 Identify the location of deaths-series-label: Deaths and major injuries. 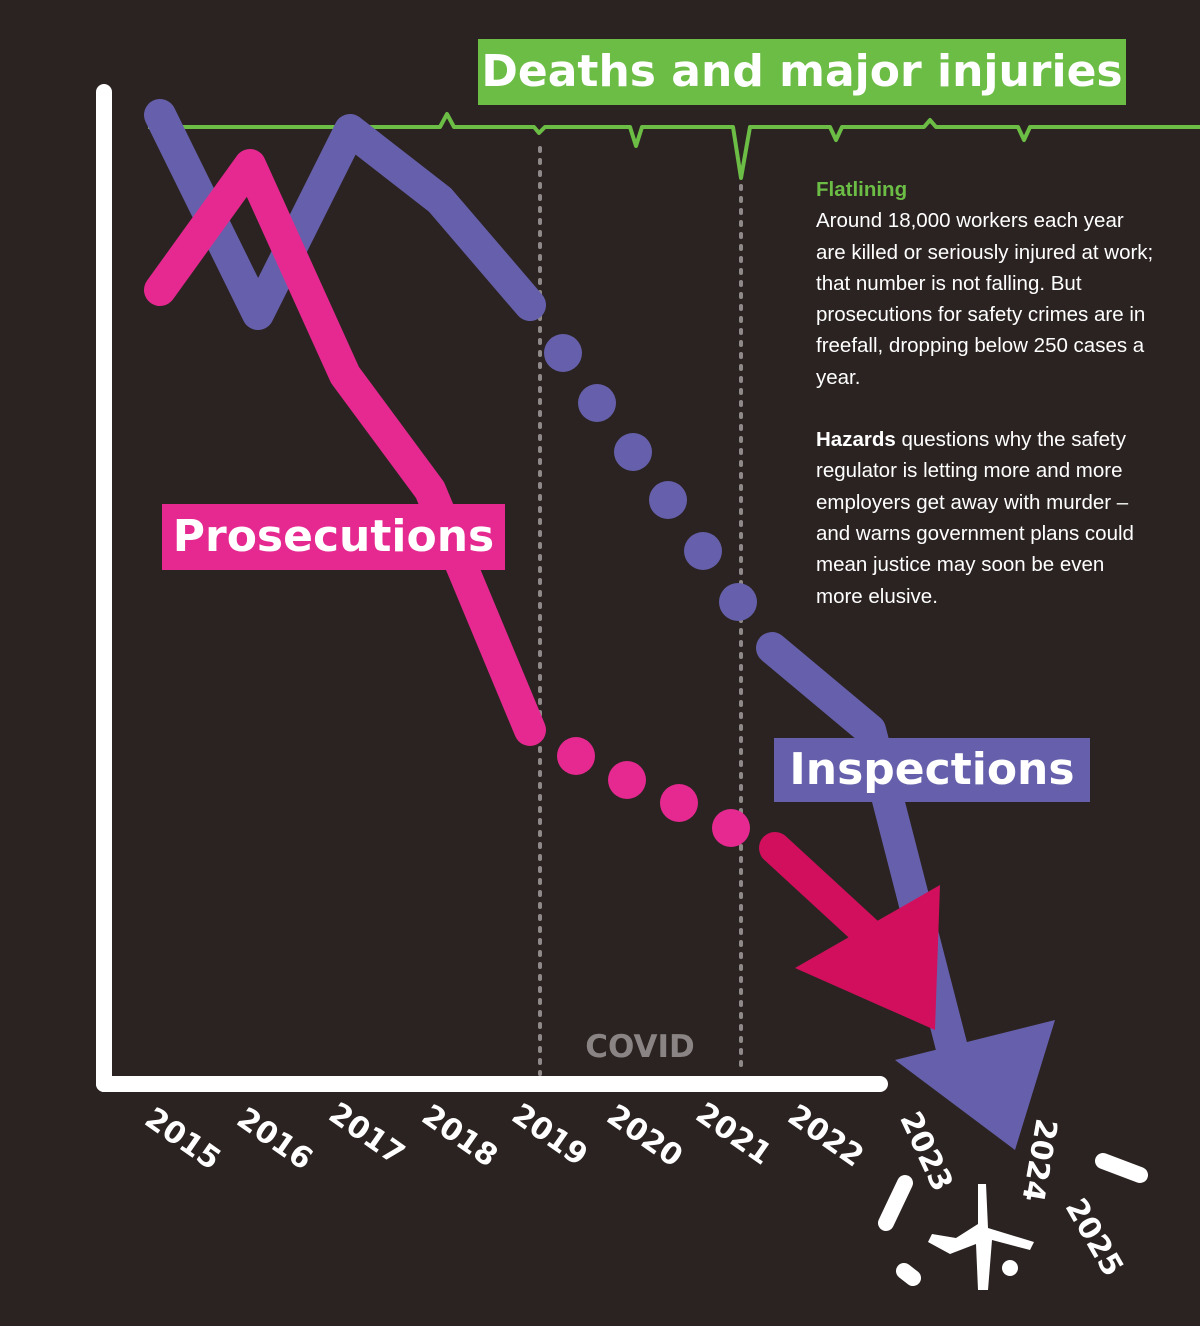
(802, 72).